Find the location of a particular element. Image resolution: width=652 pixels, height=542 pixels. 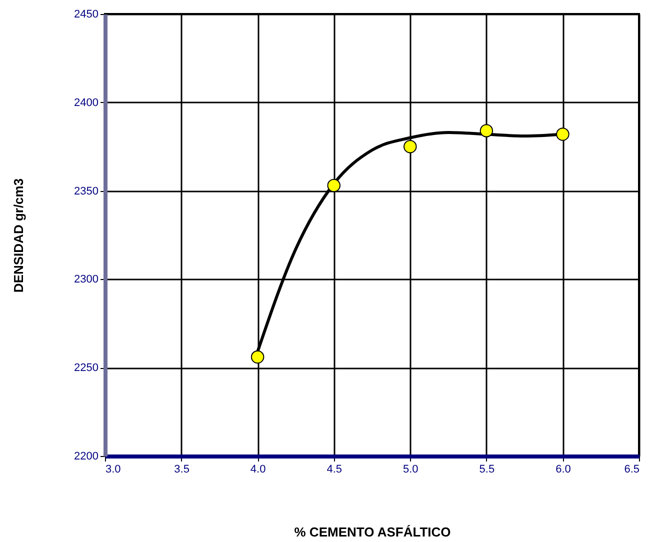

y-axis-title: DENSIDAD gr/cm3 is located at coordinates (18, 235).